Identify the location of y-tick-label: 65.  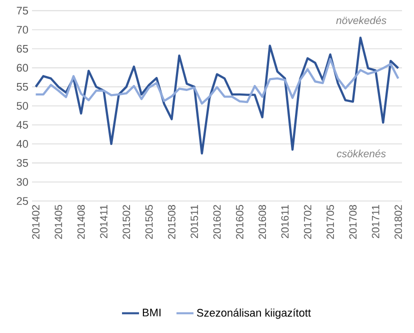
(22, 48).